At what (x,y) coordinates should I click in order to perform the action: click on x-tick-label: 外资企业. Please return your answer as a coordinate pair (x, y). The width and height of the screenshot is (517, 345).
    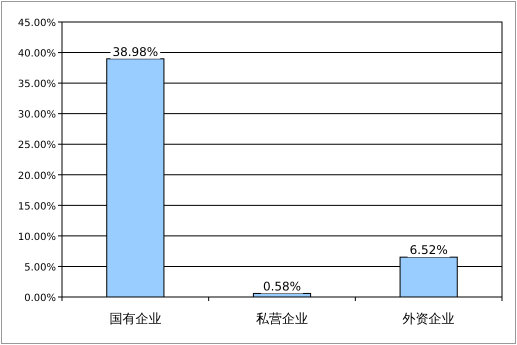
    Looking at the image, I should click on (428, 319).